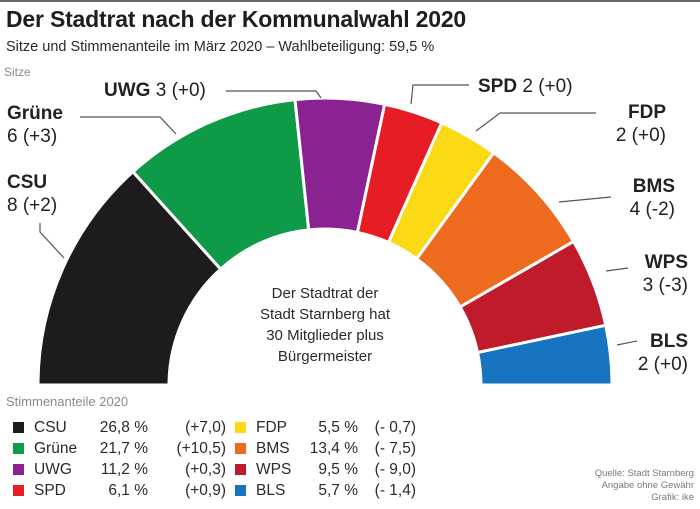 The width and height of the screenshot is (700, 509). I want to click on legend-party: FDP, so click(271, 427).